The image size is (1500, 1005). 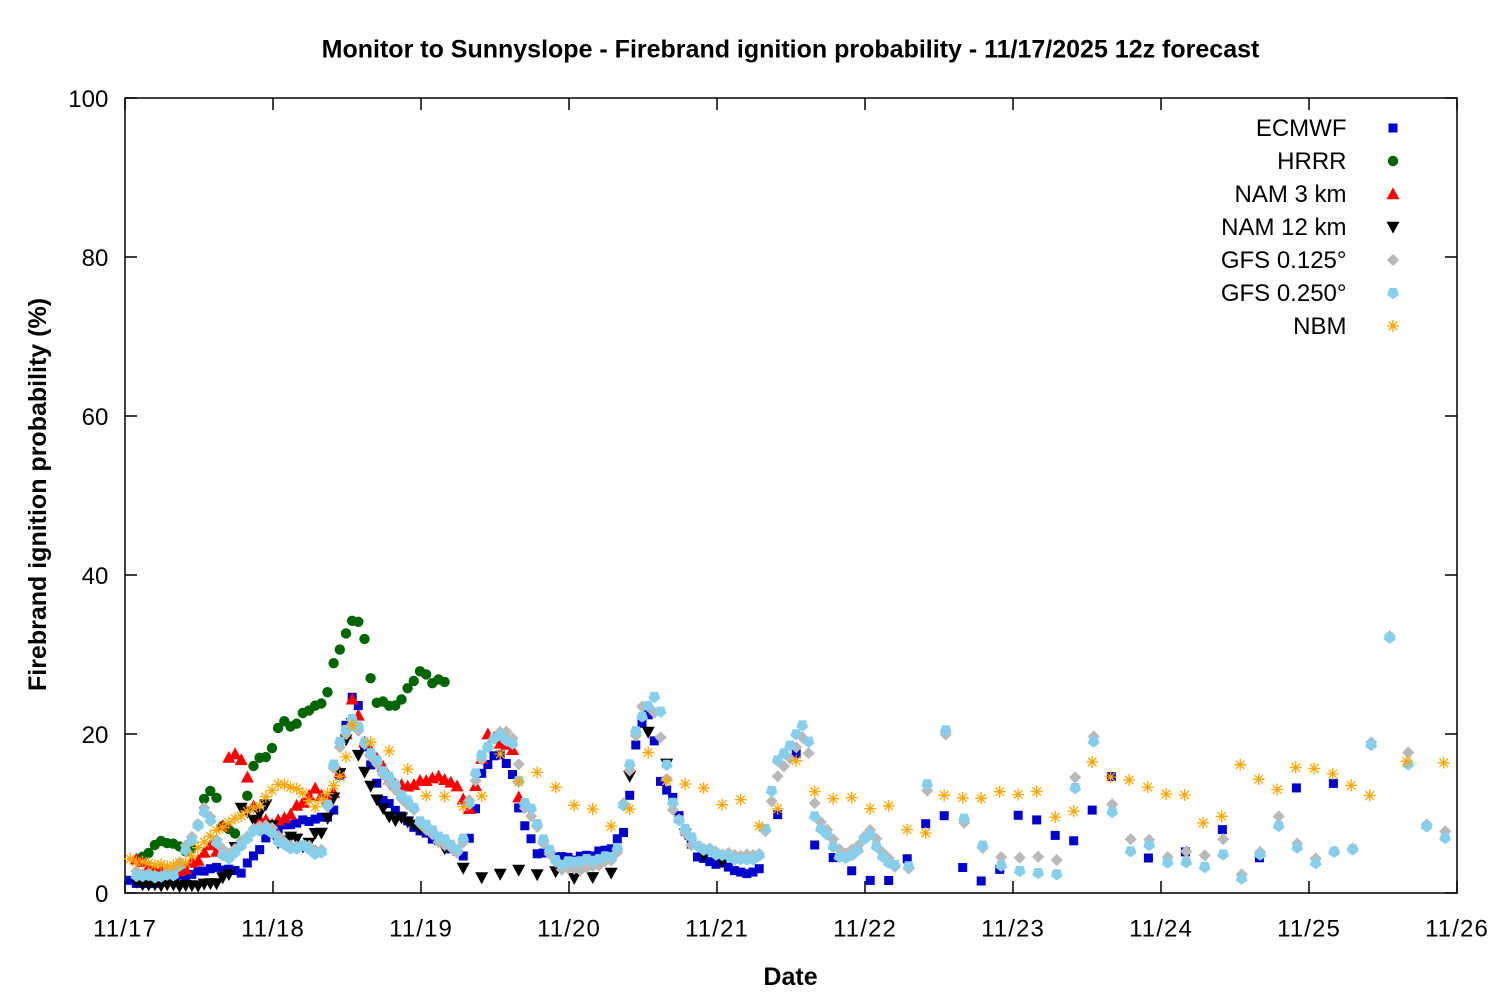 What do you see at coordinates (273, 928) in the screenshot?
I see `svg-text: 11/18` at bounding box center [273, 928].